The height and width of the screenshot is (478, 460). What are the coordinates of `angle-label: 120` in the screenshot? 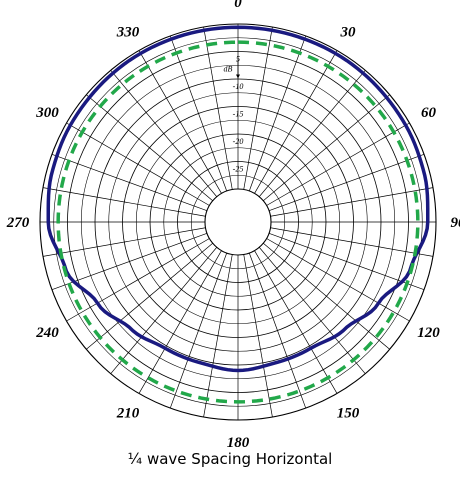 It's located at (428, 333).